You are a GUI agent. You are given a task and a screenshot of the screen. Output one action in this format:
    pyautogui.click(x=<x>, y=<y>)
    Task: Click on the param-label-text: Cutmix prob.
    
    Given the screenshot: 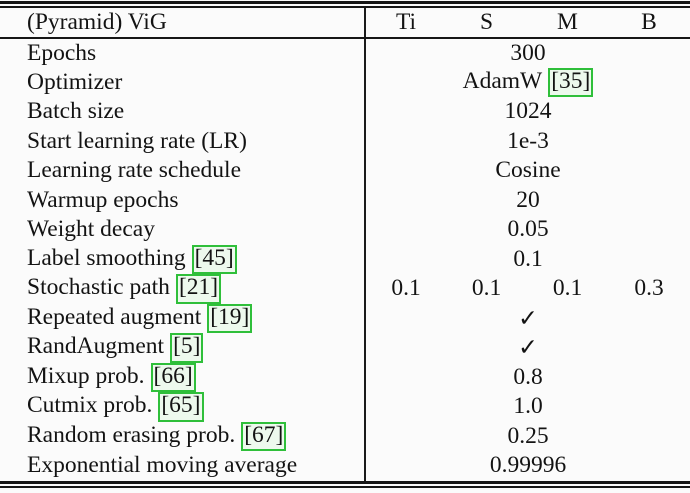 What is the action you would take?
    pyautogui.click(x=90, y=405)
    